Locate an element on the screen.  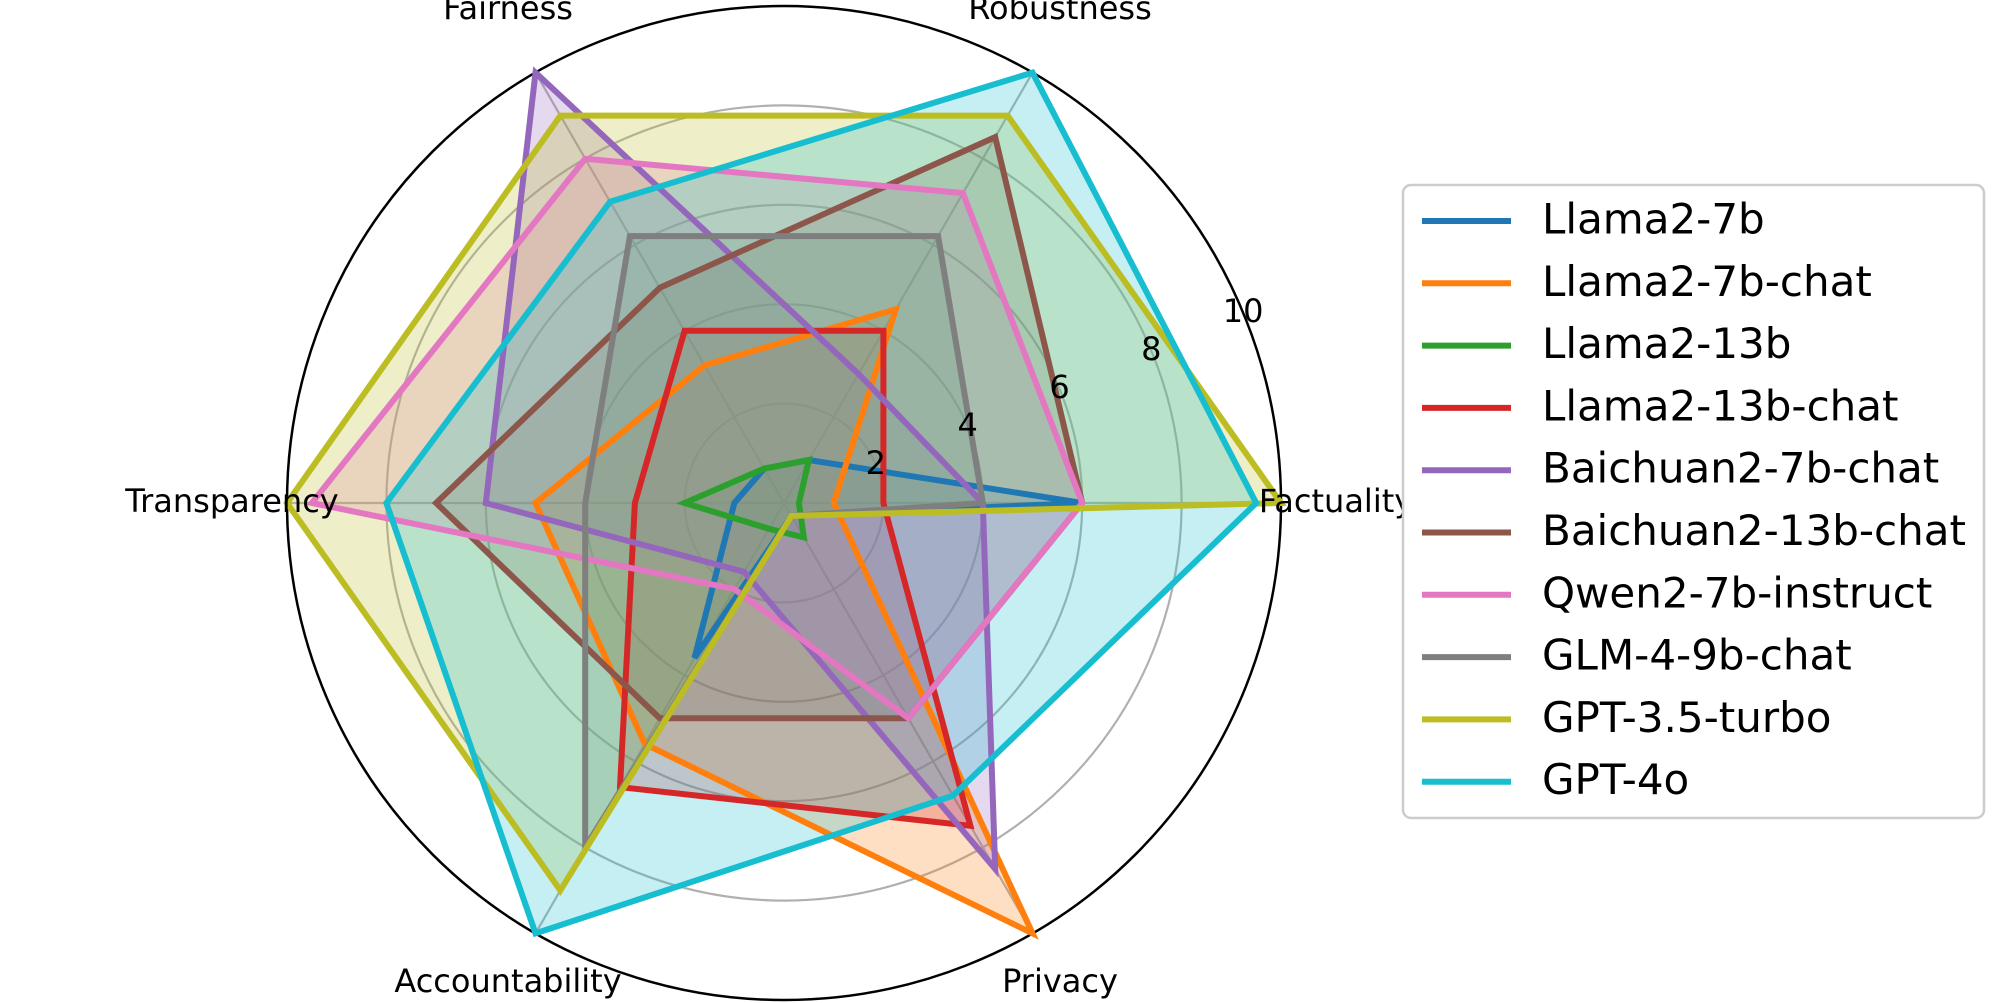
axis-label: Fairness is located at coordinates (508, 13).